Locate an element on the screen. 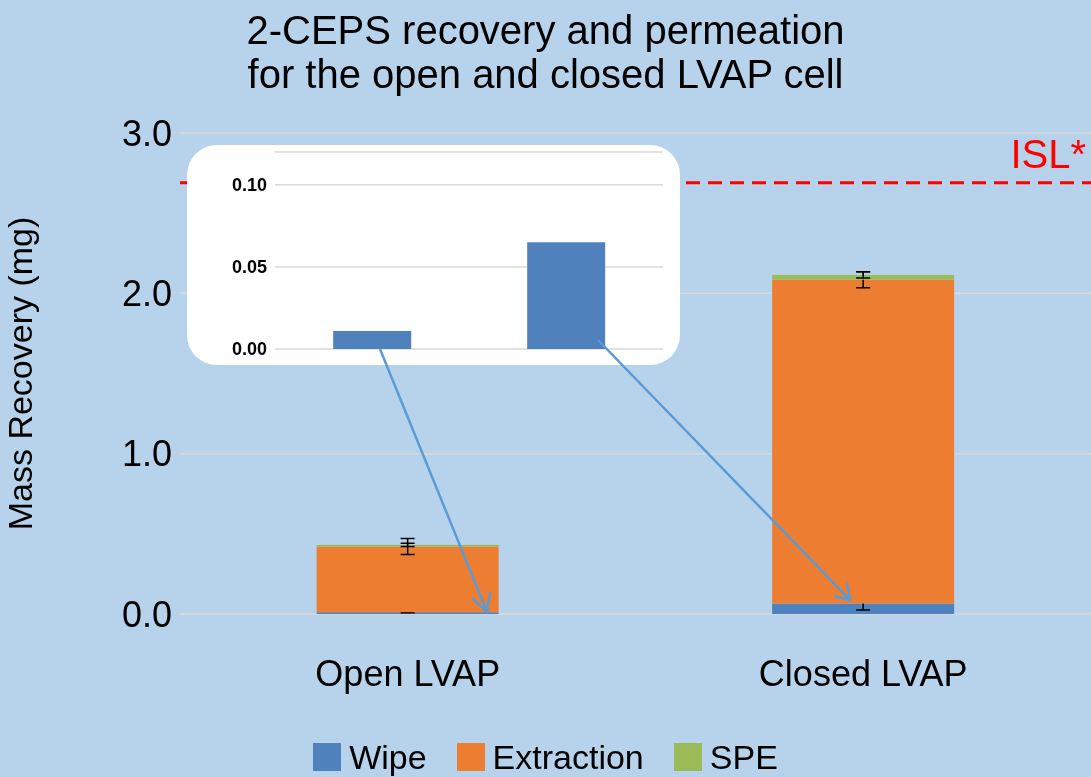 This screenshot has width=1091, height=777. ref-line-label: ISL* is located at coordinates (1048, 154).